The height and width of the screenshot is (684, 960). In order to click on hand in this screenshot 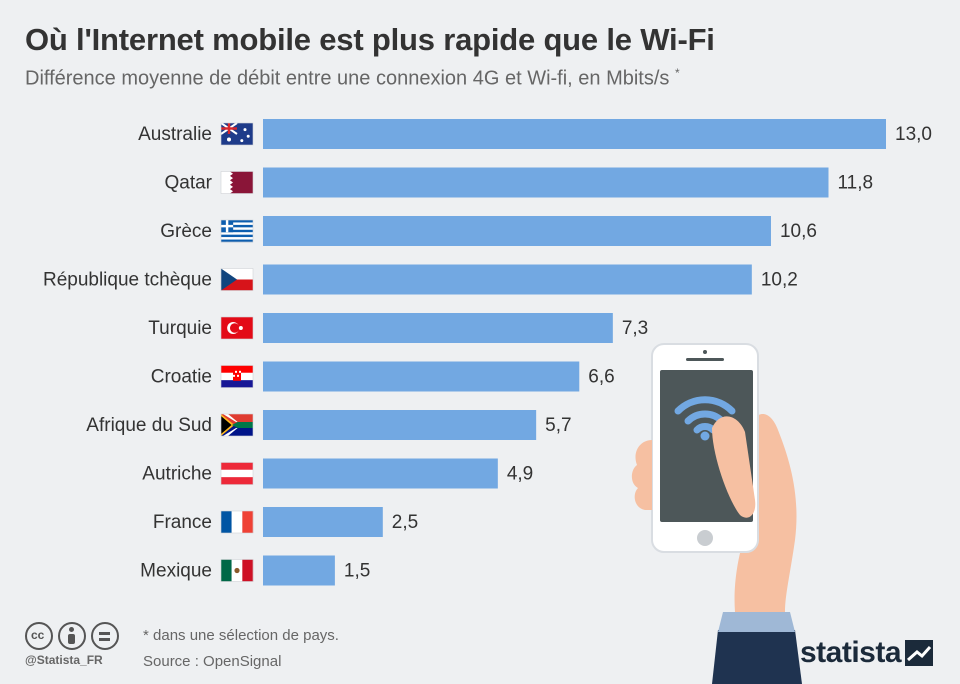, I will do `click(765, 513)`.